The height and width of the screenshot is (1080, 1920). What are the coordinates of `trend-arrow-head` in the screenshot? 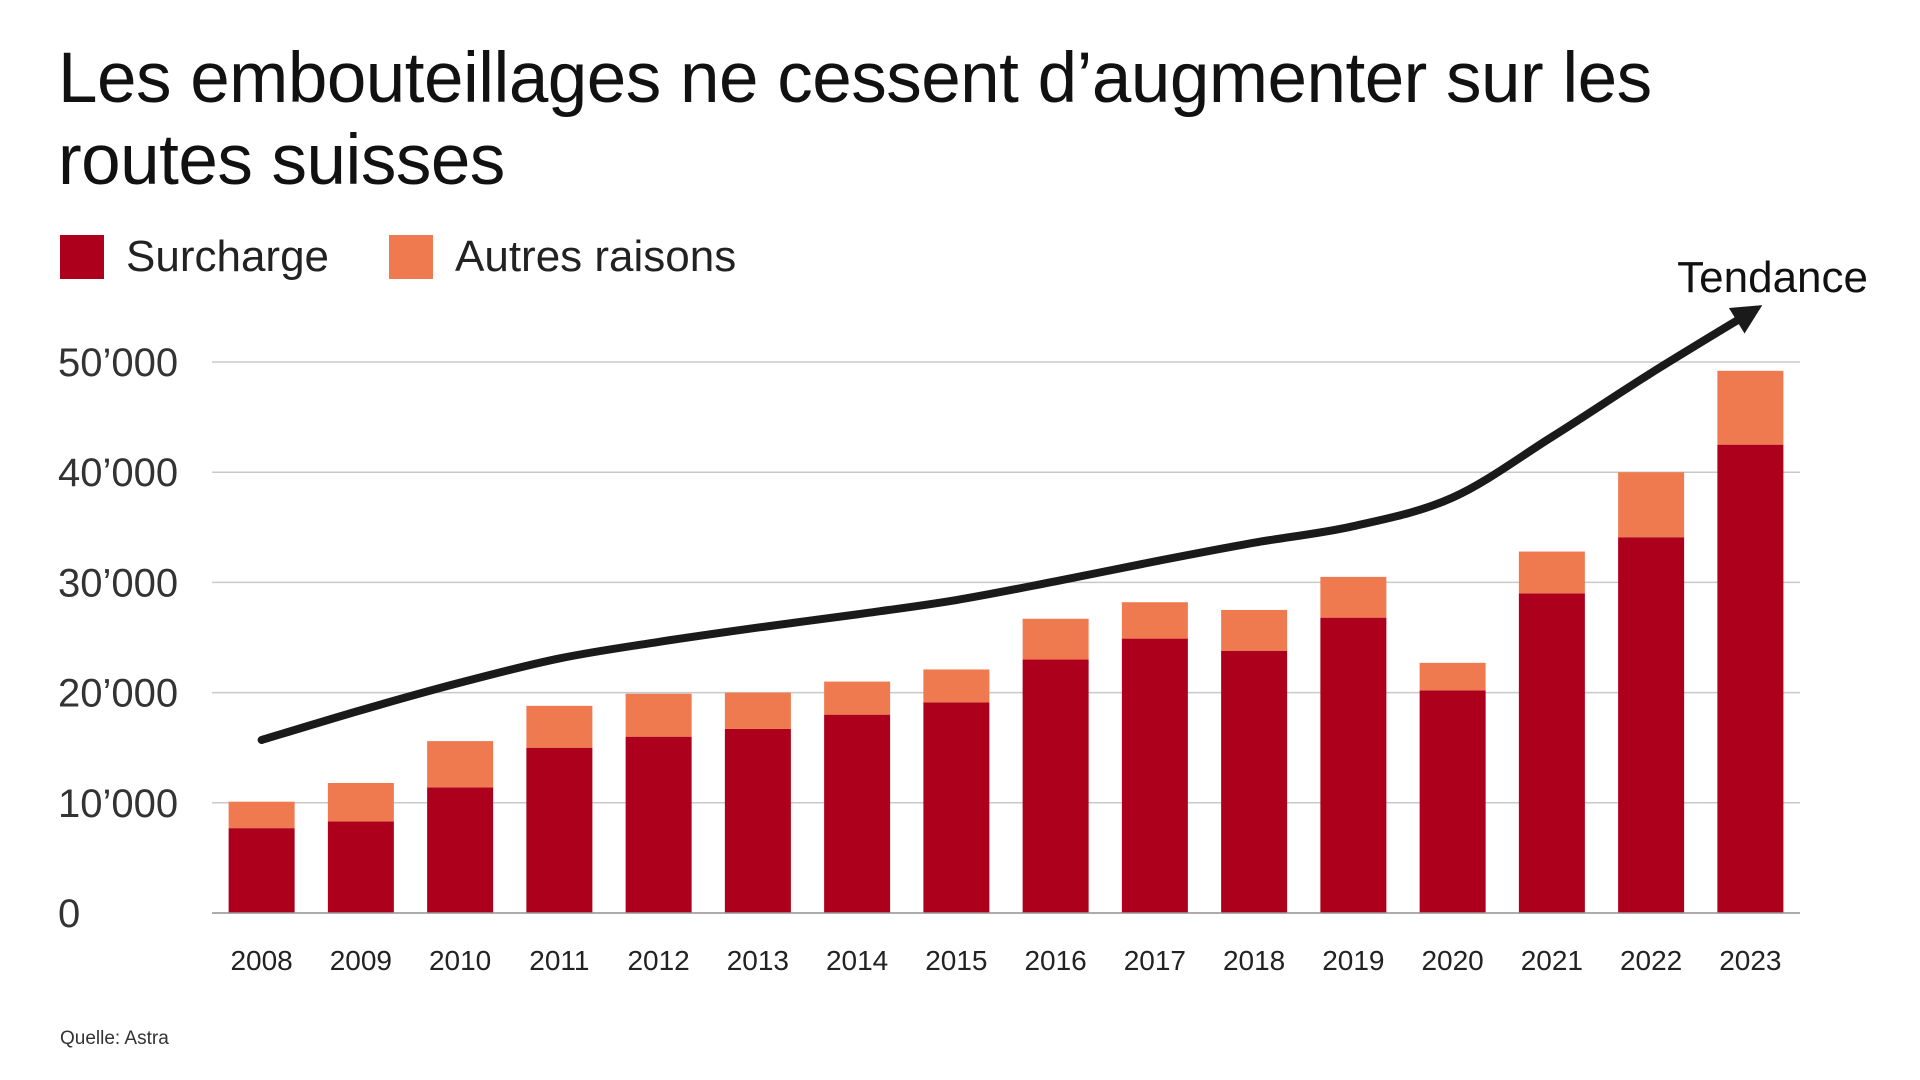 It's located at (1745, 319).